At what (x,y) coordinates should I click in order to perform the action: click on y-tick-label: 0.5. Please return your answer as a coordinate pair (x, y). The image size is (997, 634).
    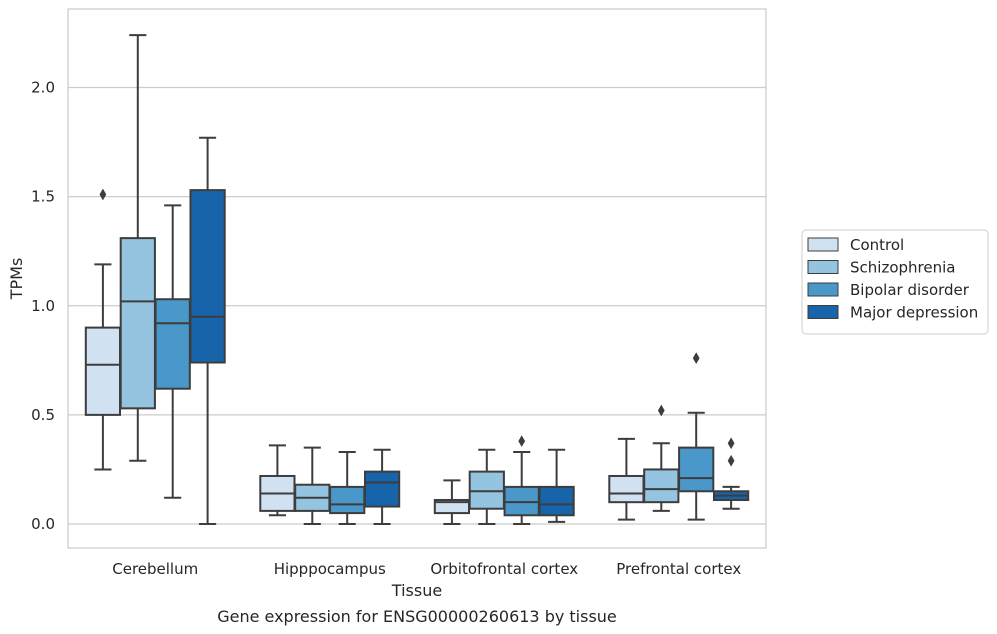
    Looking at the image, I should click on (43, 415).